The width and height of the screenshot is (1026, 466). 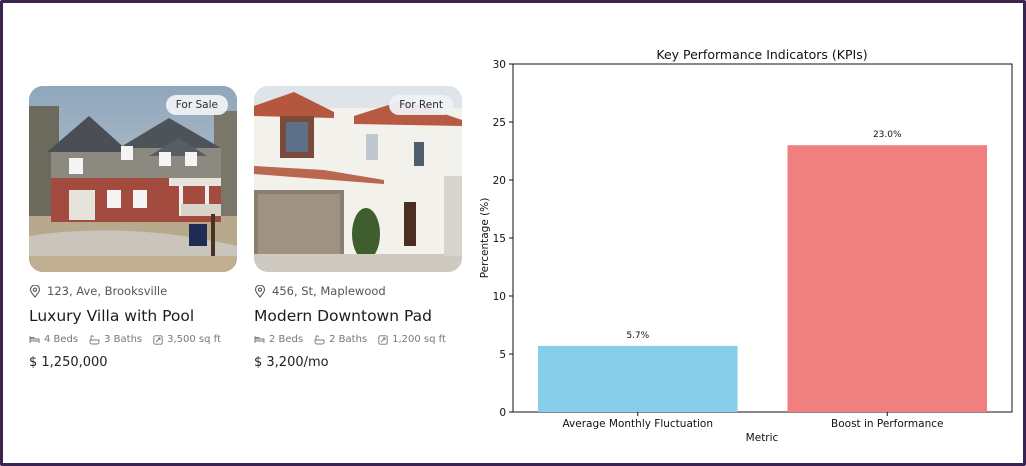 What do you see at coordinates (348, 339) in the screenshot?
I see `baths-text: 2 Baths` at bounding box center [348, 339].